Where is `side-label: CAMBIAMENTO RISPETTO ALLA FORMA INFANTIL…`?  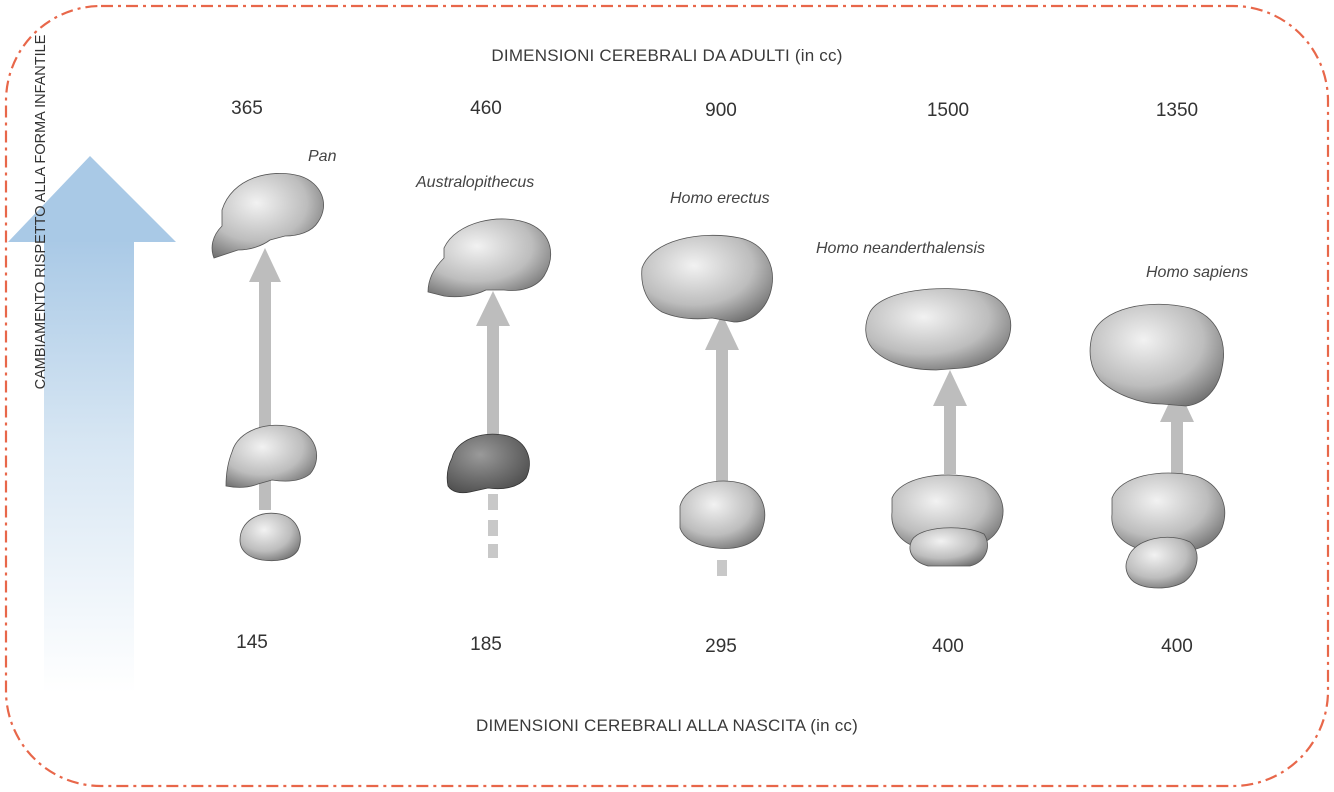
side-label: CAMBIAMENTO RISPETTO ALLA FORMA INFANTIL… is located at coordinates (41, 212).